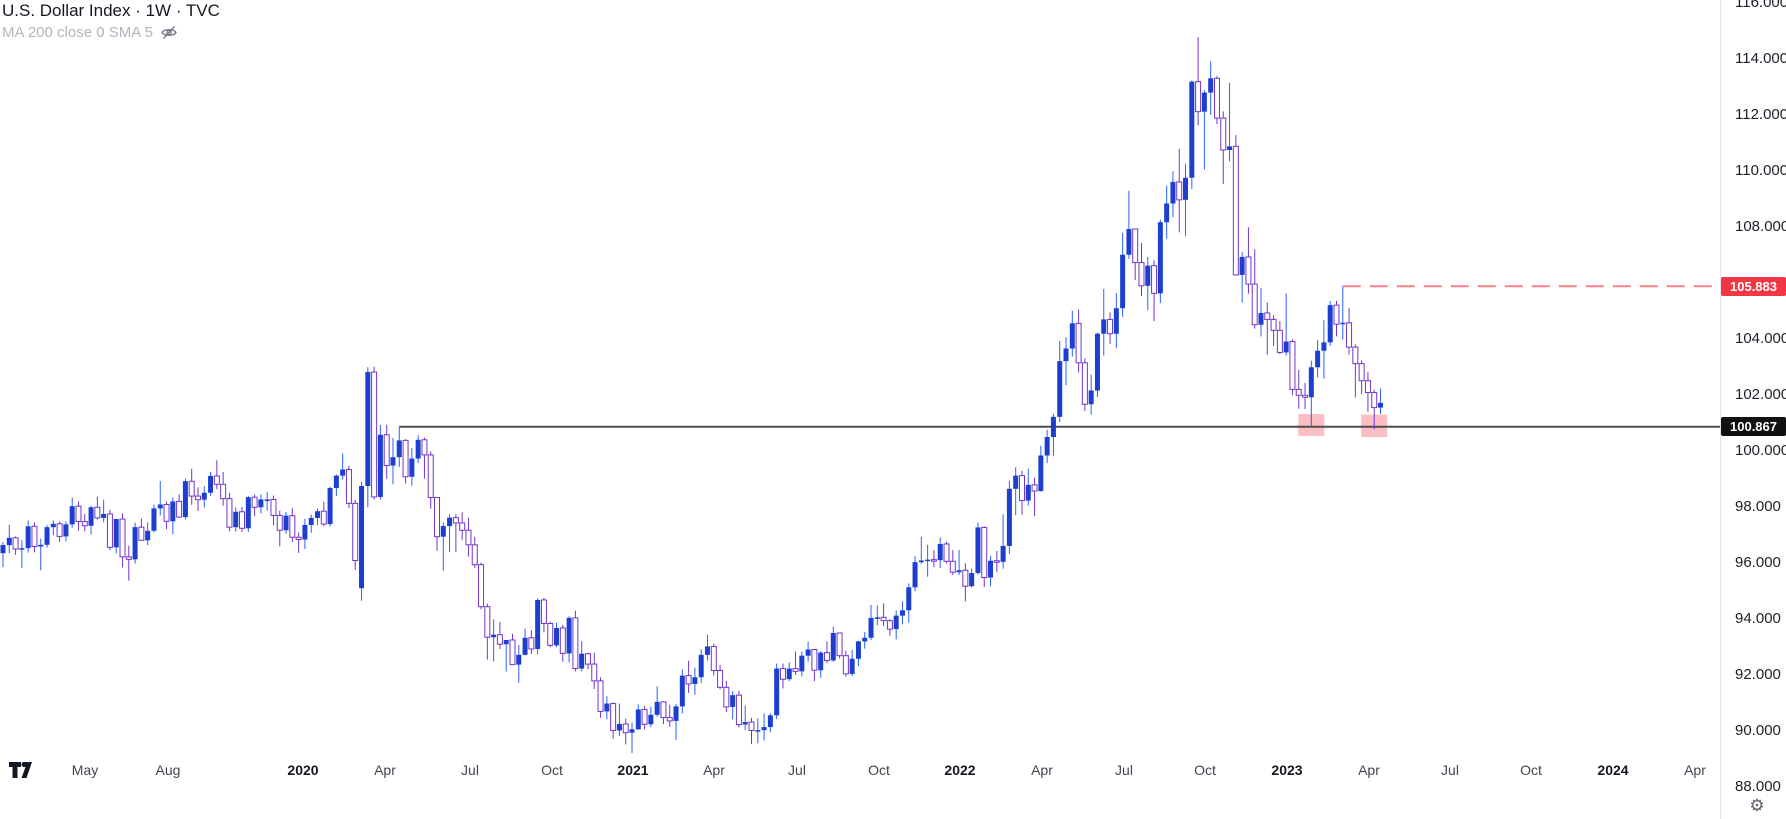 The height and width of the screenshot is (819, 1786). Describe the element at coordinates (1720, 409) in the screenshot. I see `price-scale-separator` at that location.